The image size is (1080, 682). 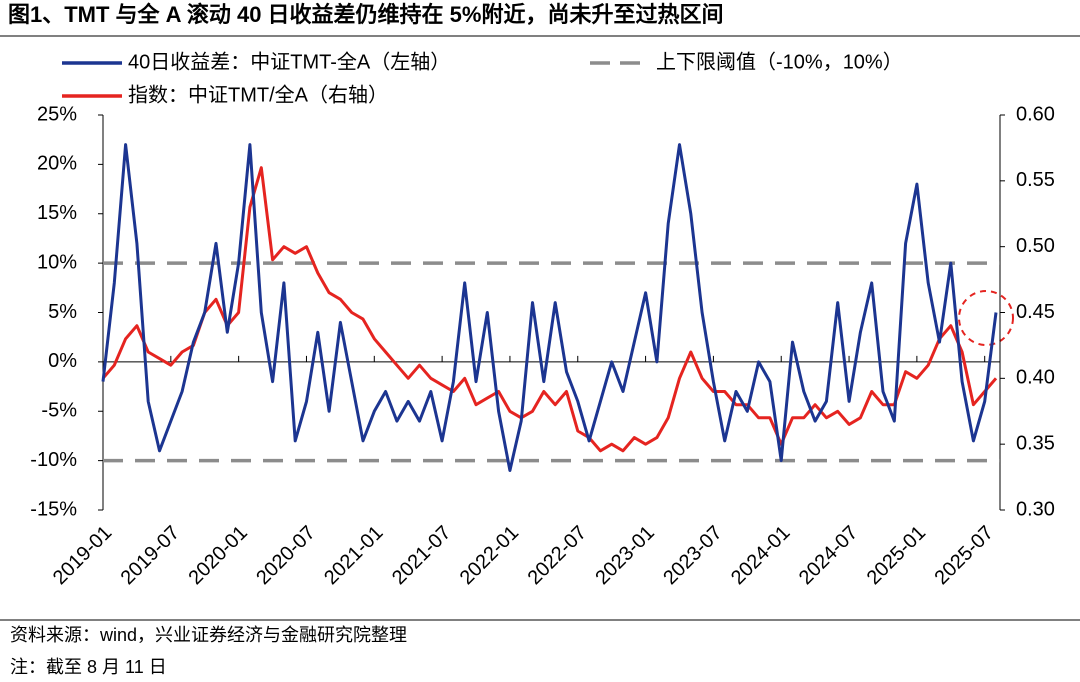 What do you see at coordinates (1035, 246) in the screenshot?
I see `y2-tick-label: 0.50` at bounding box center [1035, 246].